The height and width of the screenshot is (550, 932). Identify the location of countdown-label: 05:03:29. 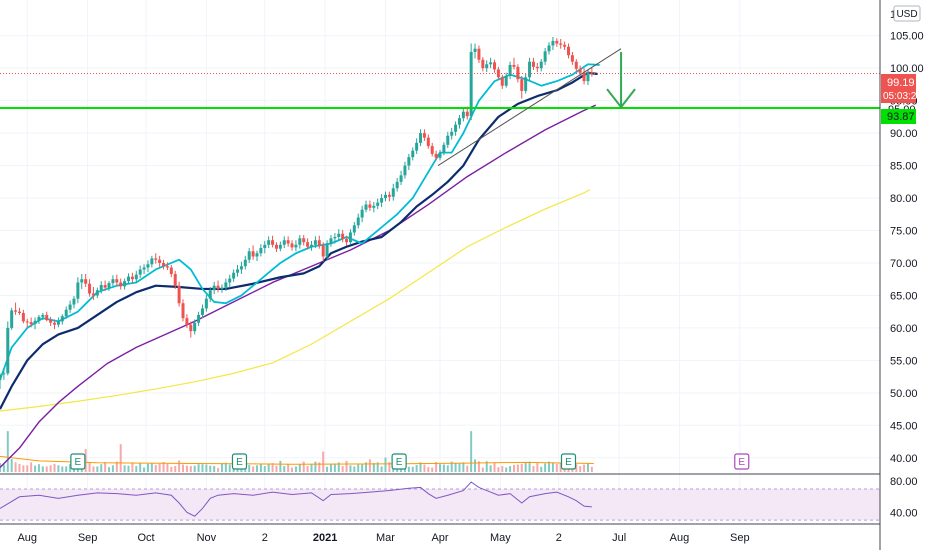
(902, 96).